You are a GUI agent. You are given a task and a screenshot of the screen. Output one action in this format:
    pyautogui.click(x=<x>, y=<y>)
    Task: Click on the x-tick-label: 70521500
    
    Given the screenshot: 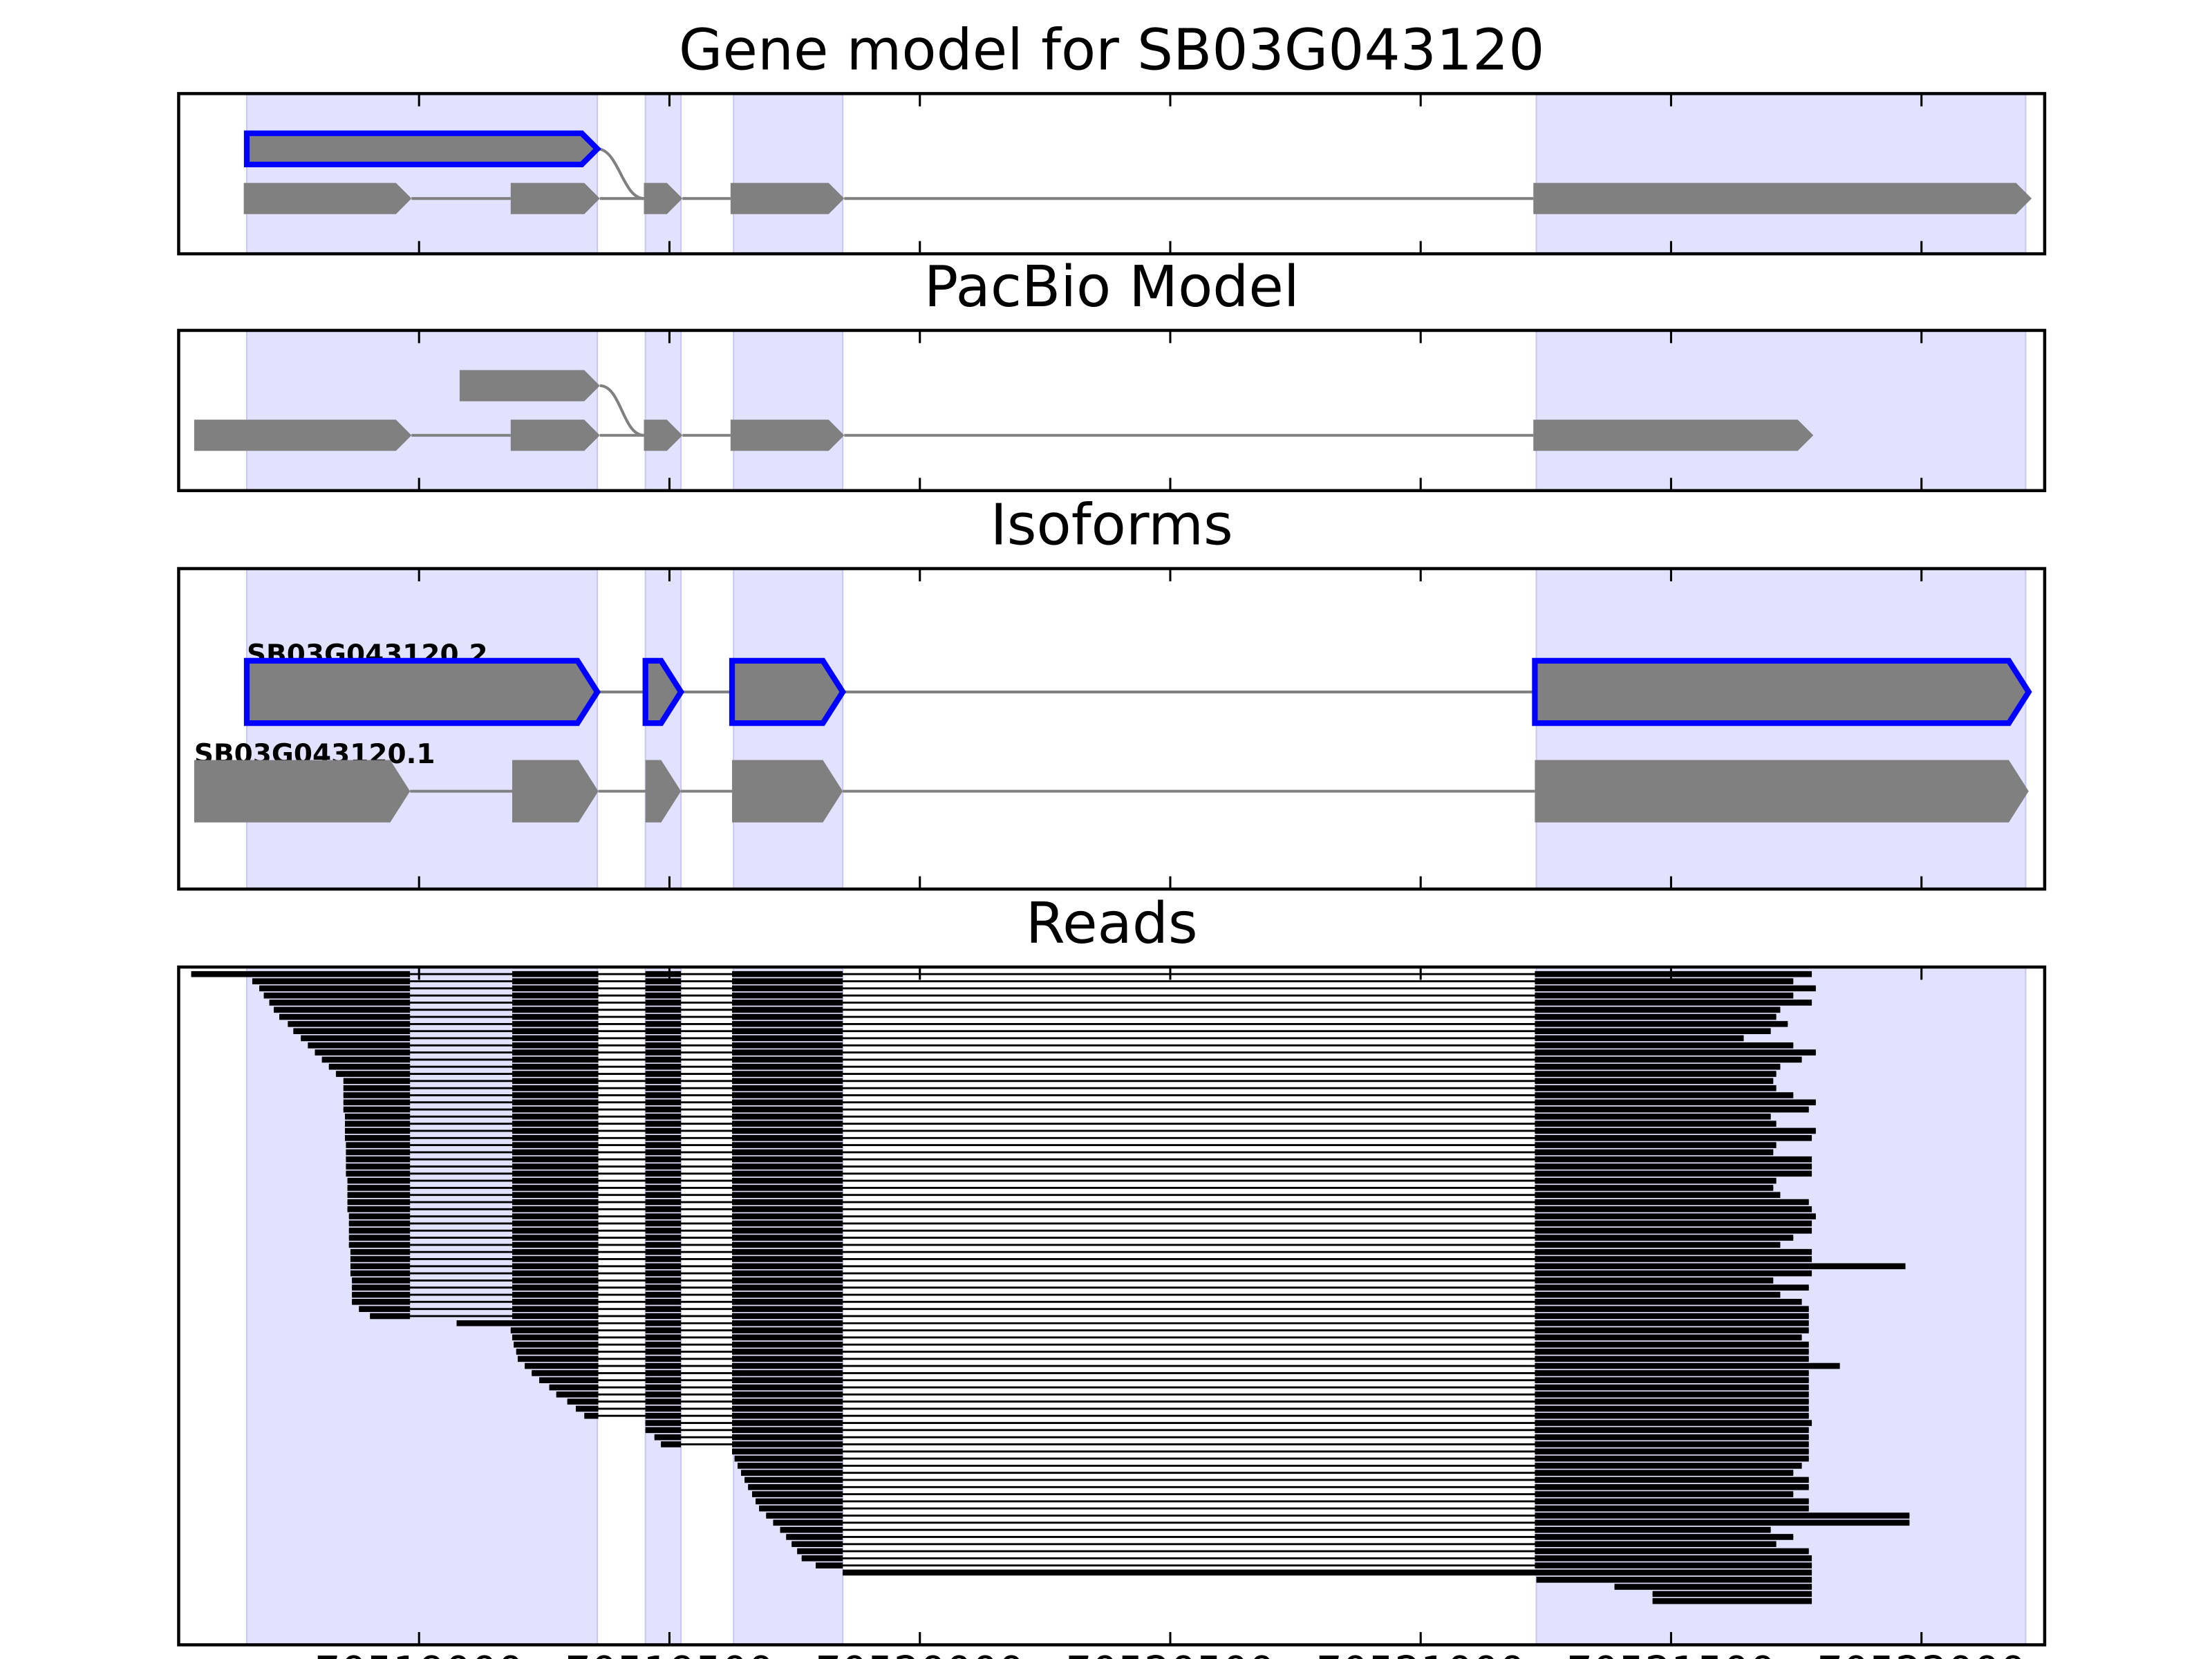 What is the action you would take?
    pyautogui.click(x=1671, y=1654)
    